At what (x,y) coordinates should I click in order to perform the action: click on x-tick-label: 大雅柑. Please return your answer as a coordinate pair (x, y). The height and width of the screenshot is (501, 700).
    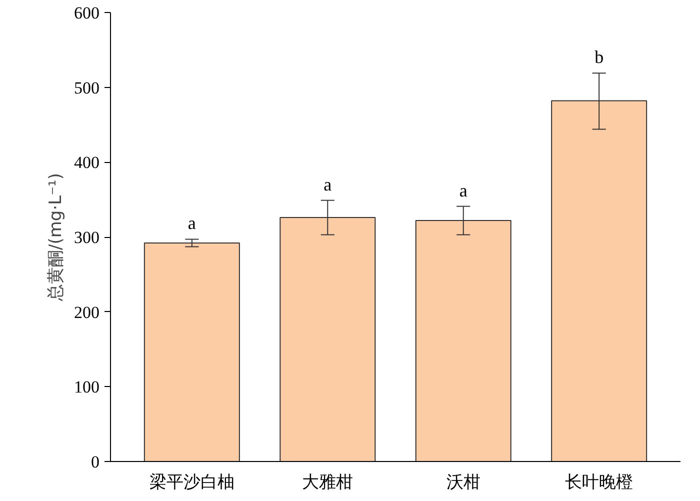
    Looking at the image, I should click on (328, 482).